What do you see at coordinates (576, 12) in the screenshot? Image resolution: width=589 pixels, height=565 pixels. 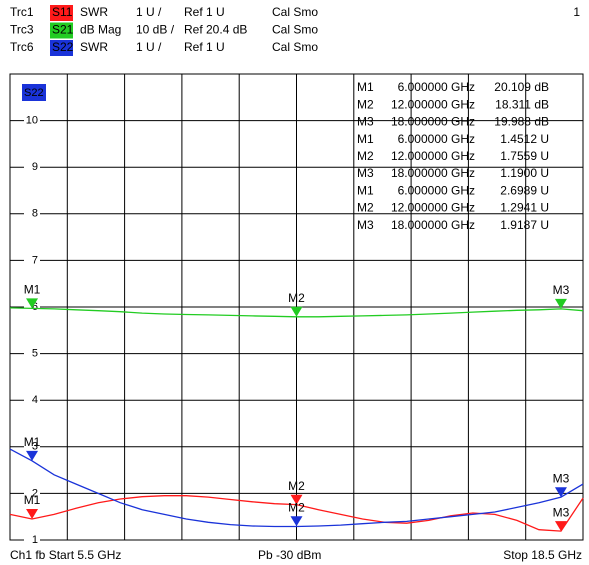 I see `channel-number: 1` at bounding box center [576, 12].